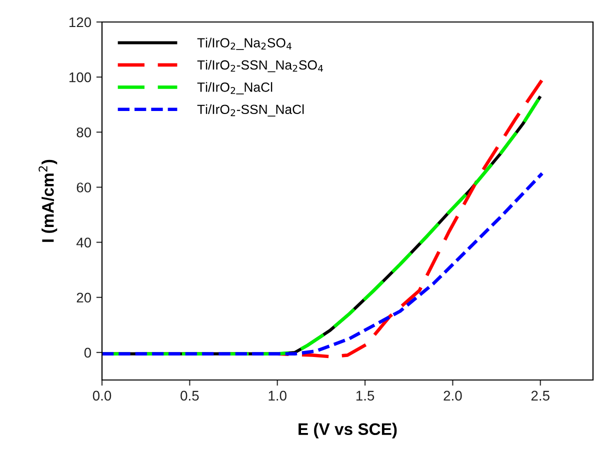 This screenshot has height=457, width=596. Describe the element at coordinates (102, 395) in the screenshot. I see `x-tick-label: 0.0` at that location.